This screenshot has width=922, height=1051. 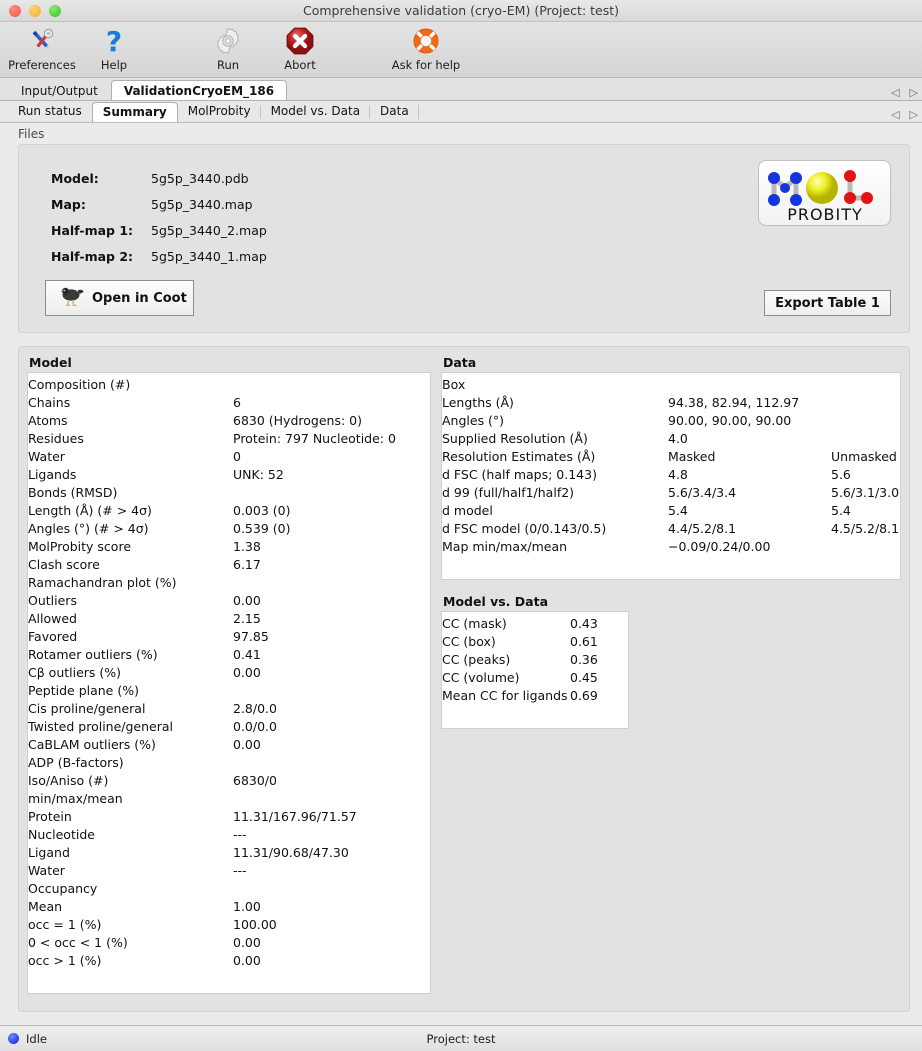 What do you see at coordinates (454, 384) in the screenshot?
I see `table-row: Box` at bounding box center [454, 384].